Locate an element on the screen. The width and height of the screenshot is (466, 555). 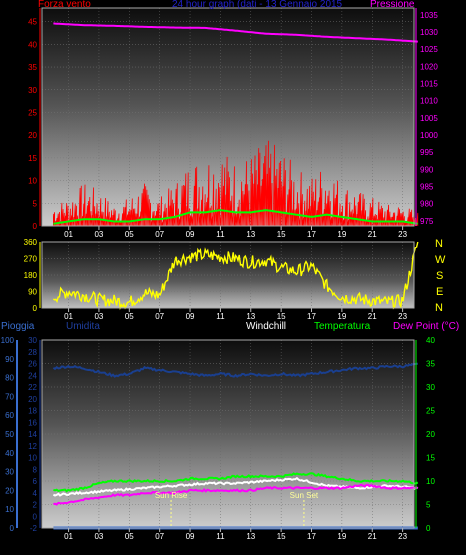
direction-y-tick-label: 270 is located at coordinates (31, 259).